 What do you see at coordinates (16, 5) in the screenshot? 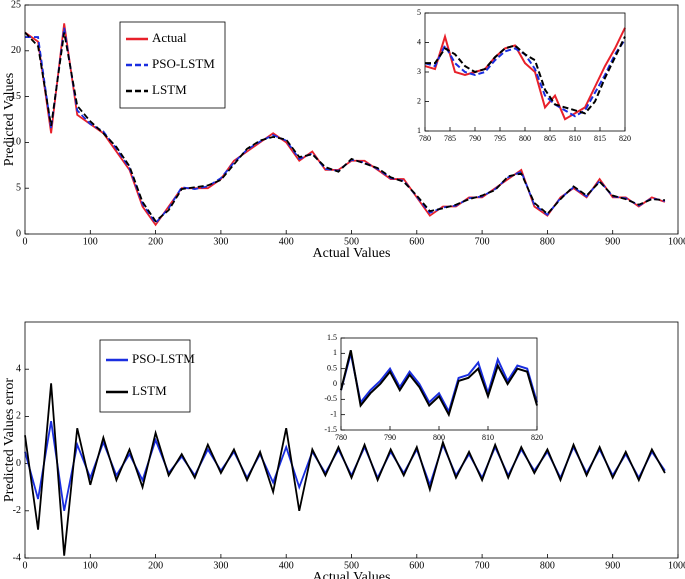
I see `y-tick-label: 25` at bounding box center [16, 5].